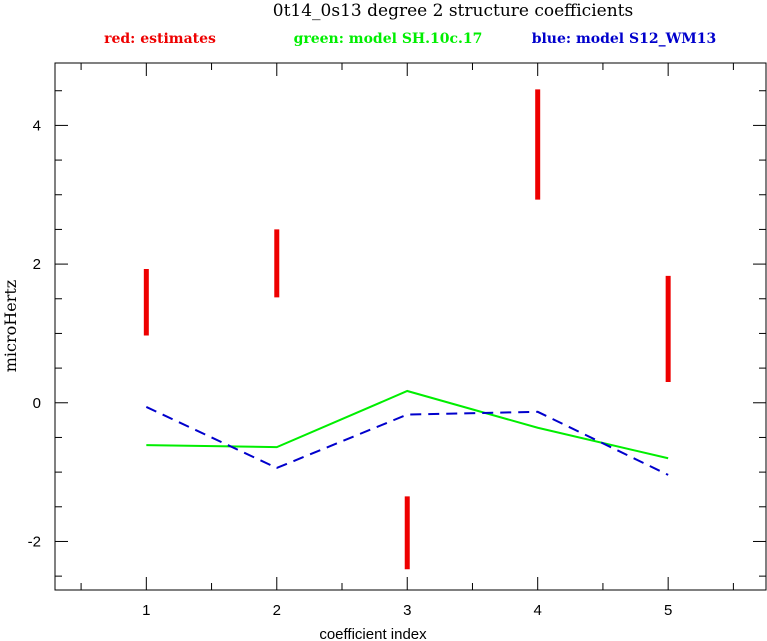 This screenshot has height=641, width=767. I want to click on legend-green-model: green: model SH.10c.17, so click(388, 39).